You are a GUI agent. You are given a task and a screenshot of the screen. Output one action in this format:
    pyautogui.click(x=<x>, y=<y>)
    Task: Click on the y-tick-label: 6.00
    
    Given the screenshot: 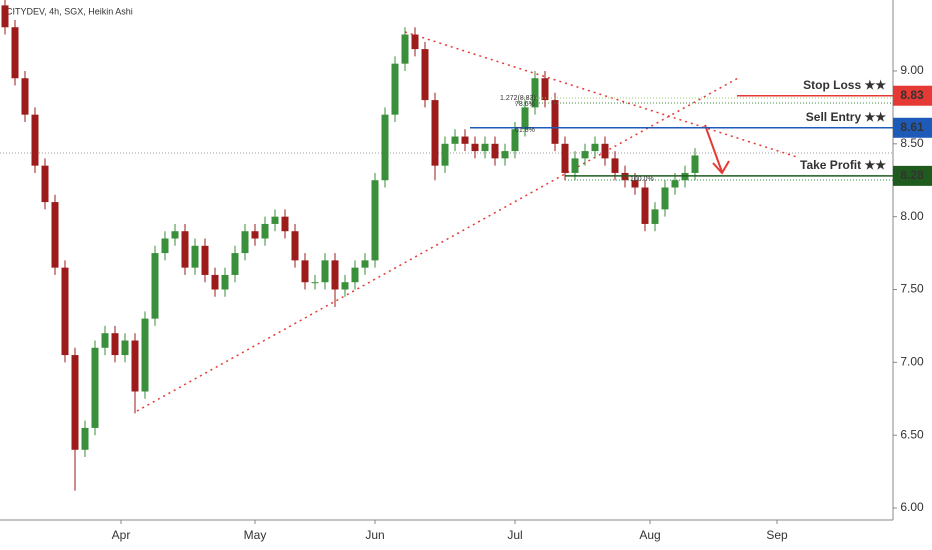 What is the action you would take?
    pyautogui.click(x=912, y=507)
    